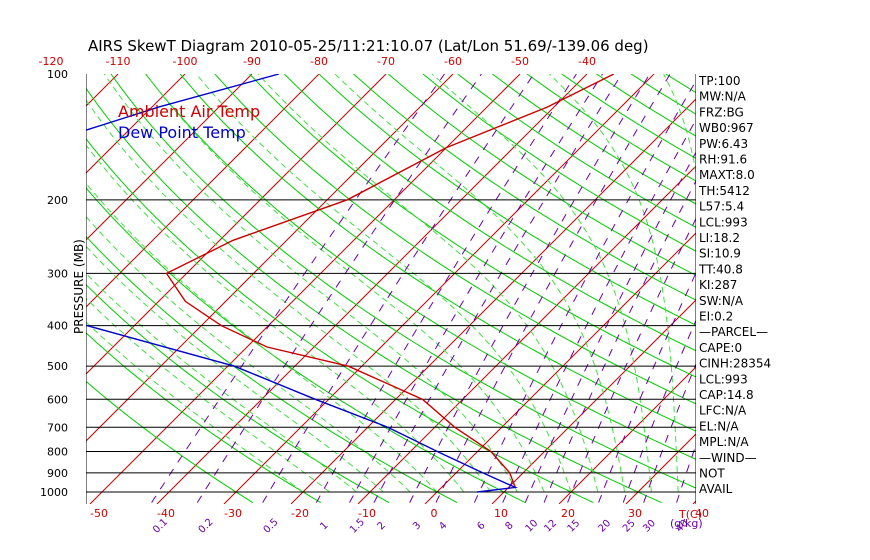 The width and height of the screenshot is (870, 560). Describe the element at coordinates (727, 175) in the screenshot. I see `stability-index-item: MAXT:8.0` at that location.